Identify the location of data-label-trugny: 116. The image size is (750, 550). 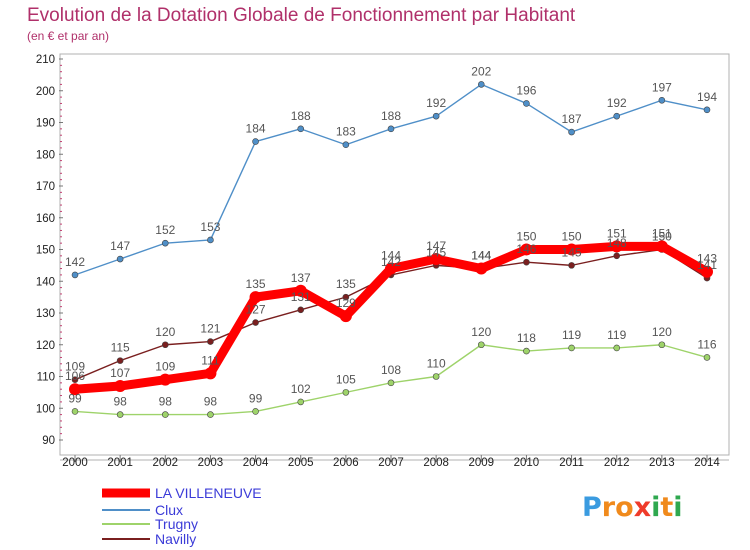
(706, 344).